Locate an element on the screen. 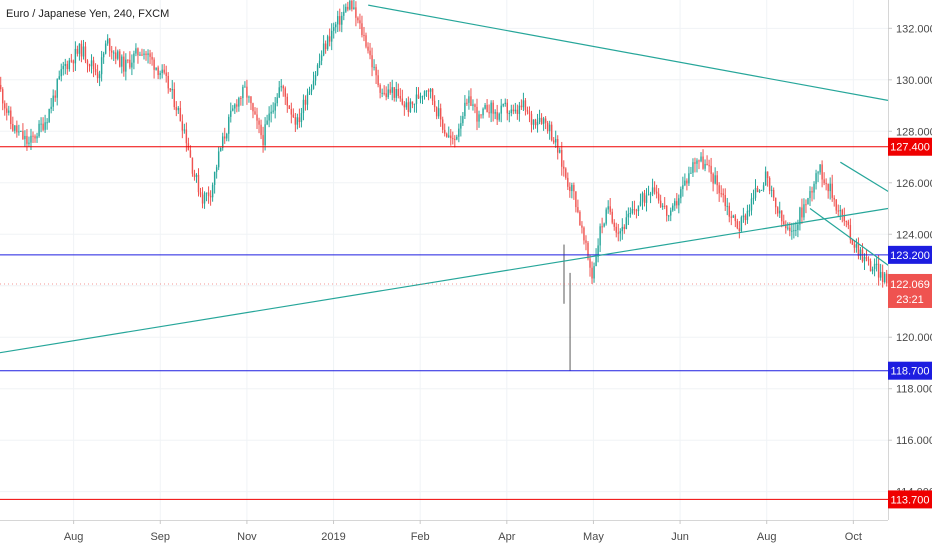 The image size is (932, 550). x-tick-label: Jun is located at coordinates (680, 537).